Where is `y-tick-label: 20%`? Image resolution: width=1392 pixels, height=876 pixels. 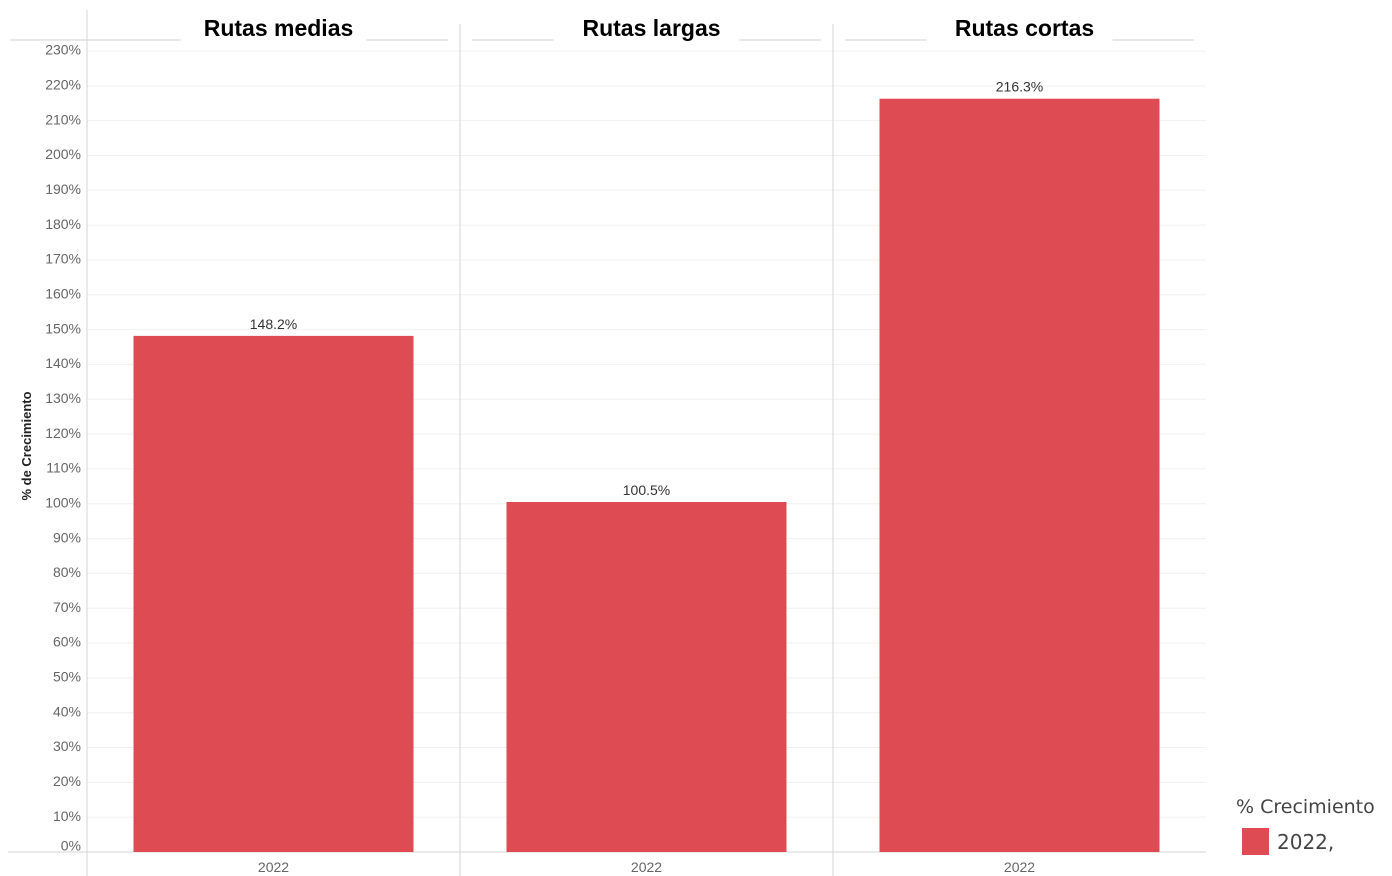
y-tick-label: 20% is located at coordinates (67, 781).